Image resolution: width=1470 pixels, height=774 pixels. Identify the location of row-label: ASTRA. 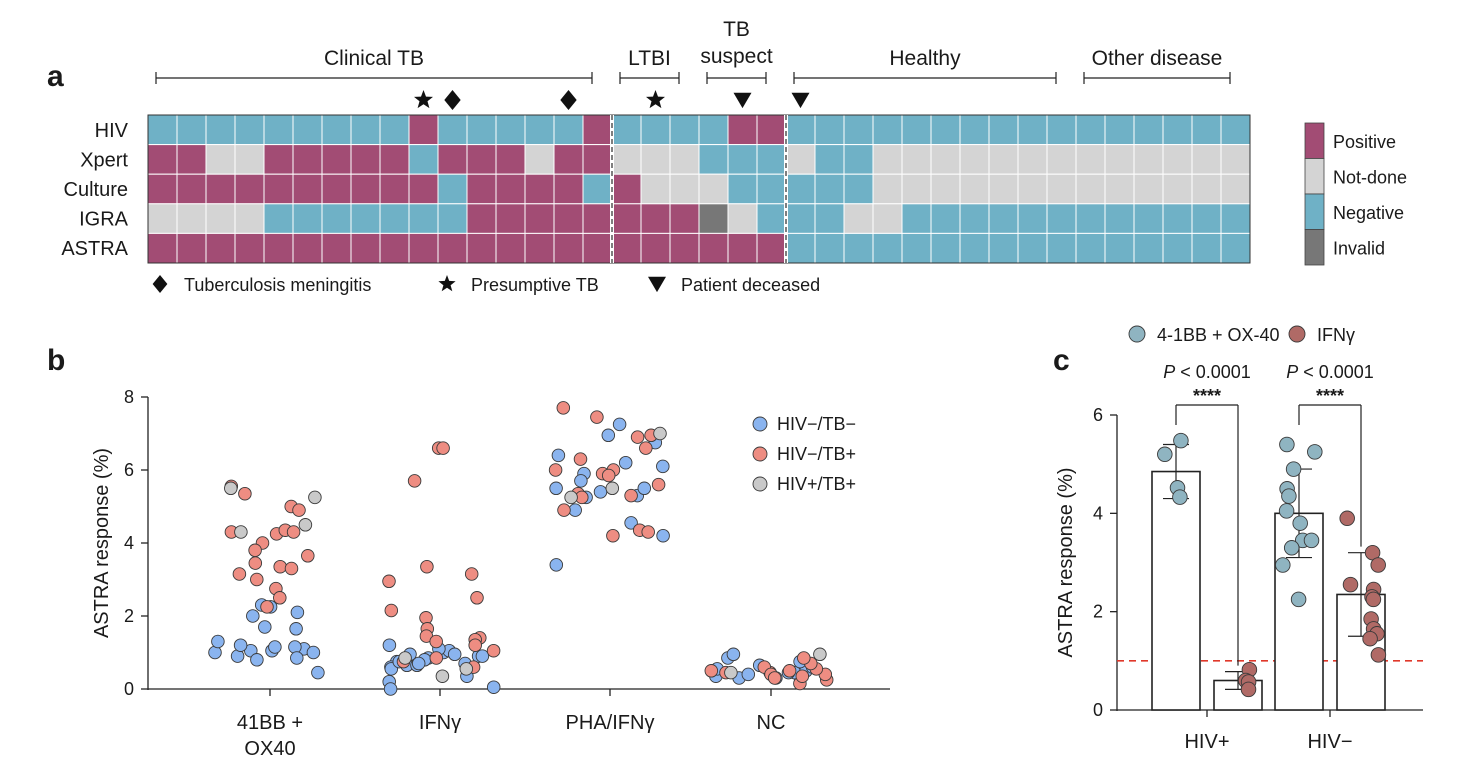
(94, 249).